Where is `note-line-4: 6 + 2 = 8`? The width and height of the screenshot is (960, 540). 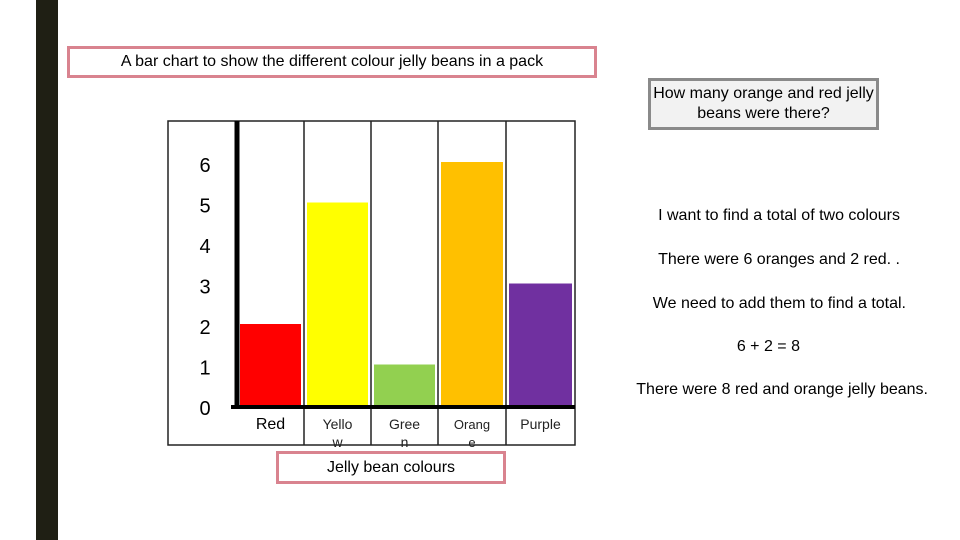
note-line-4: 6 + 2 = 8 is located at coordinates (768, 346).